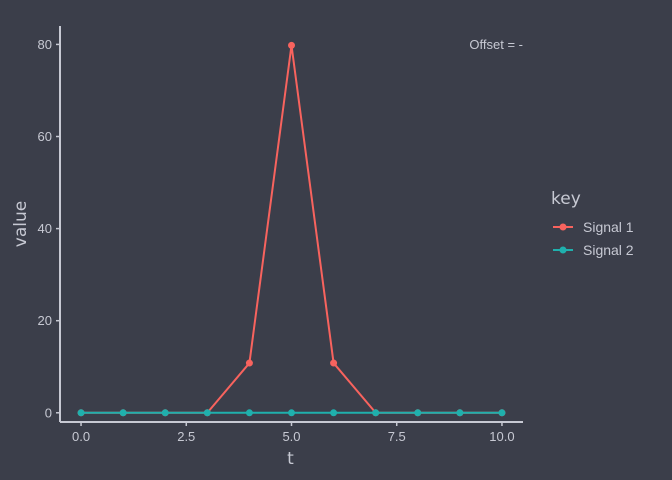 The image size is (672, 480). Describe the element at coordinates (45, 136) in the screenshot. I see `y-tick-label: 60` at that location.